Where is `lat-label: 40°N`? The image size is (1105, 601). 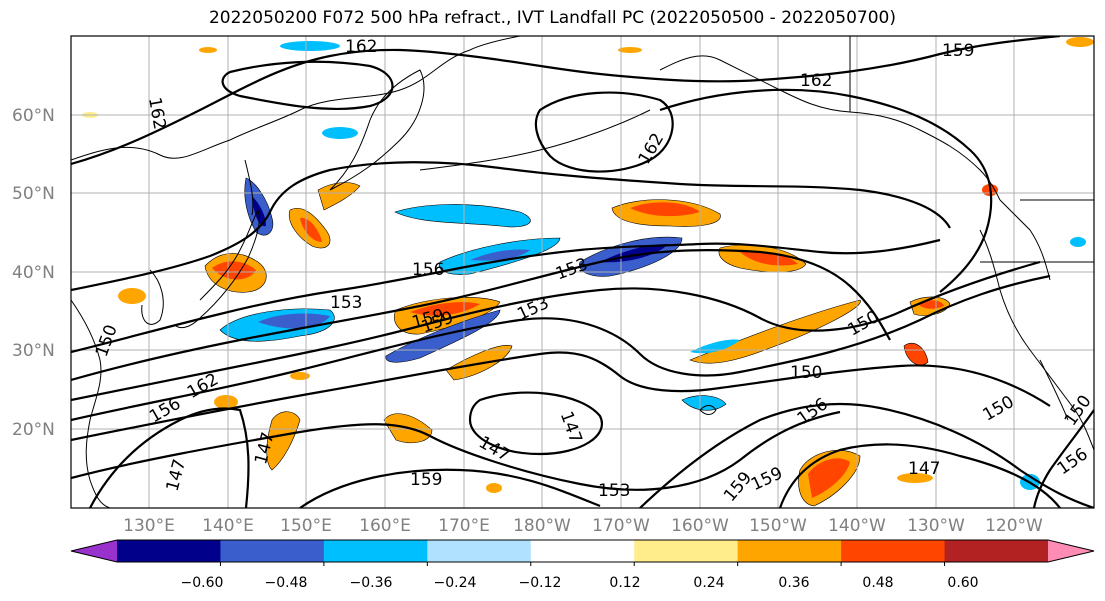 lat-label: 40°N is located at coordinates (33, 273).